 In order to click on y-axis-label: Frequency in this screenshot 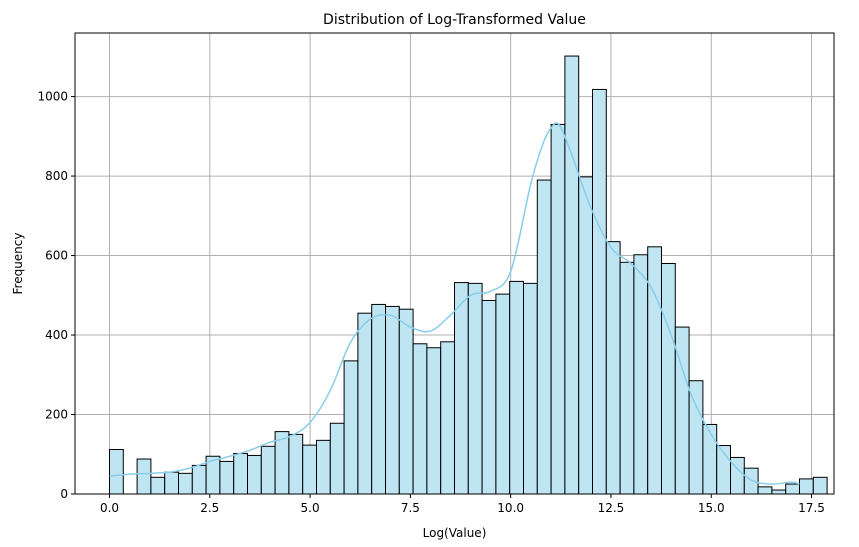, I will do `click(18, 264)`.